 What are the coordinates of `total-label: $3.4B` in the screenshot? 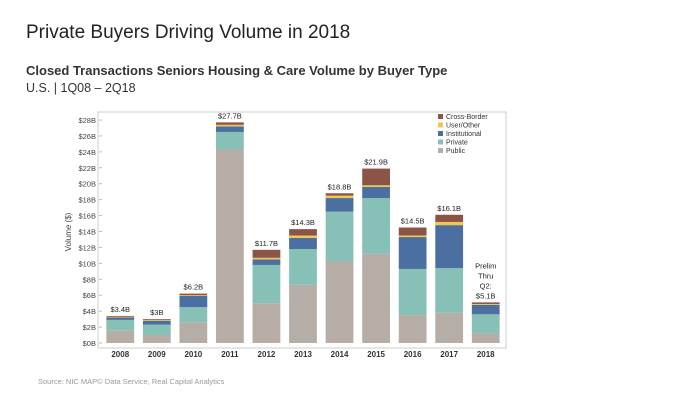 It's located at (120, 309).